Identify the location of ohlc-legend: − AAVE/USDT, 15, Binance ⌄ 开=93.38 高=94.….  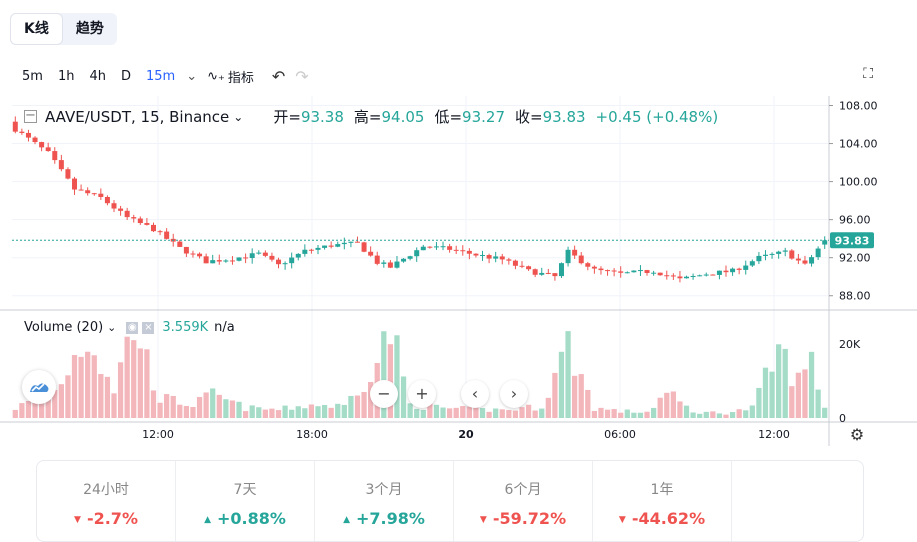
(371, 116).